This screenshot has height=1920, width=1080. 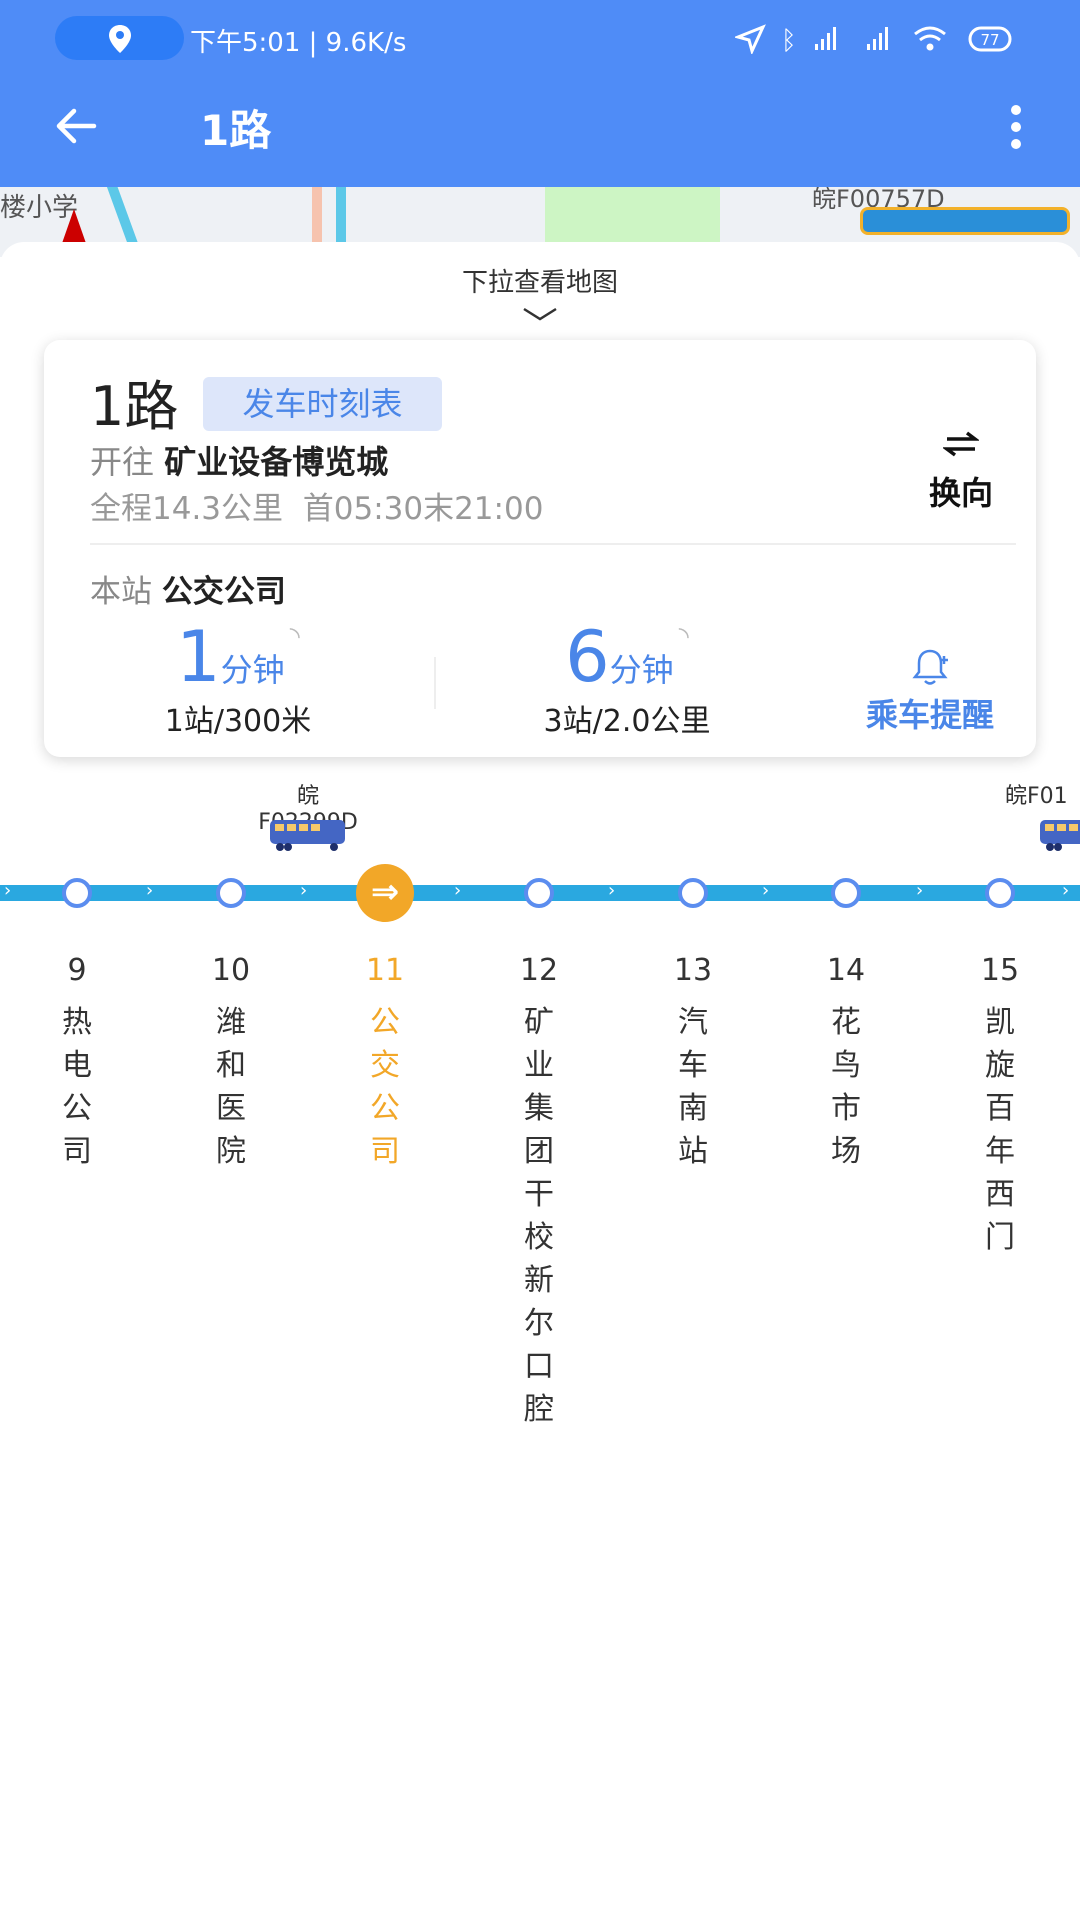 I want to click on station-name: 凯旋百年西门, so click(x=1000, y=1130).